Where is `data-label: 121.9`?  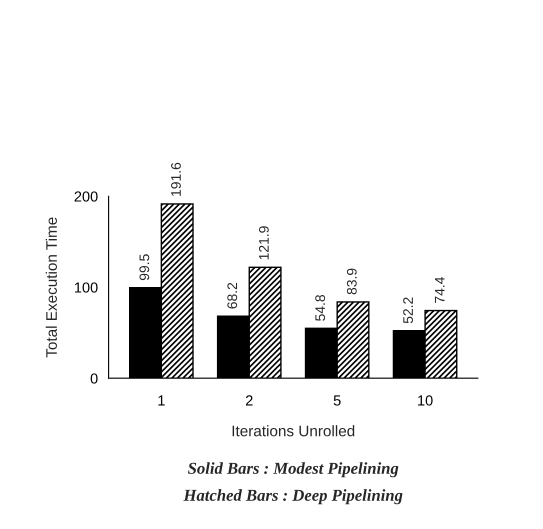 data-label: 121.9 is located at coordinates (263, 243).